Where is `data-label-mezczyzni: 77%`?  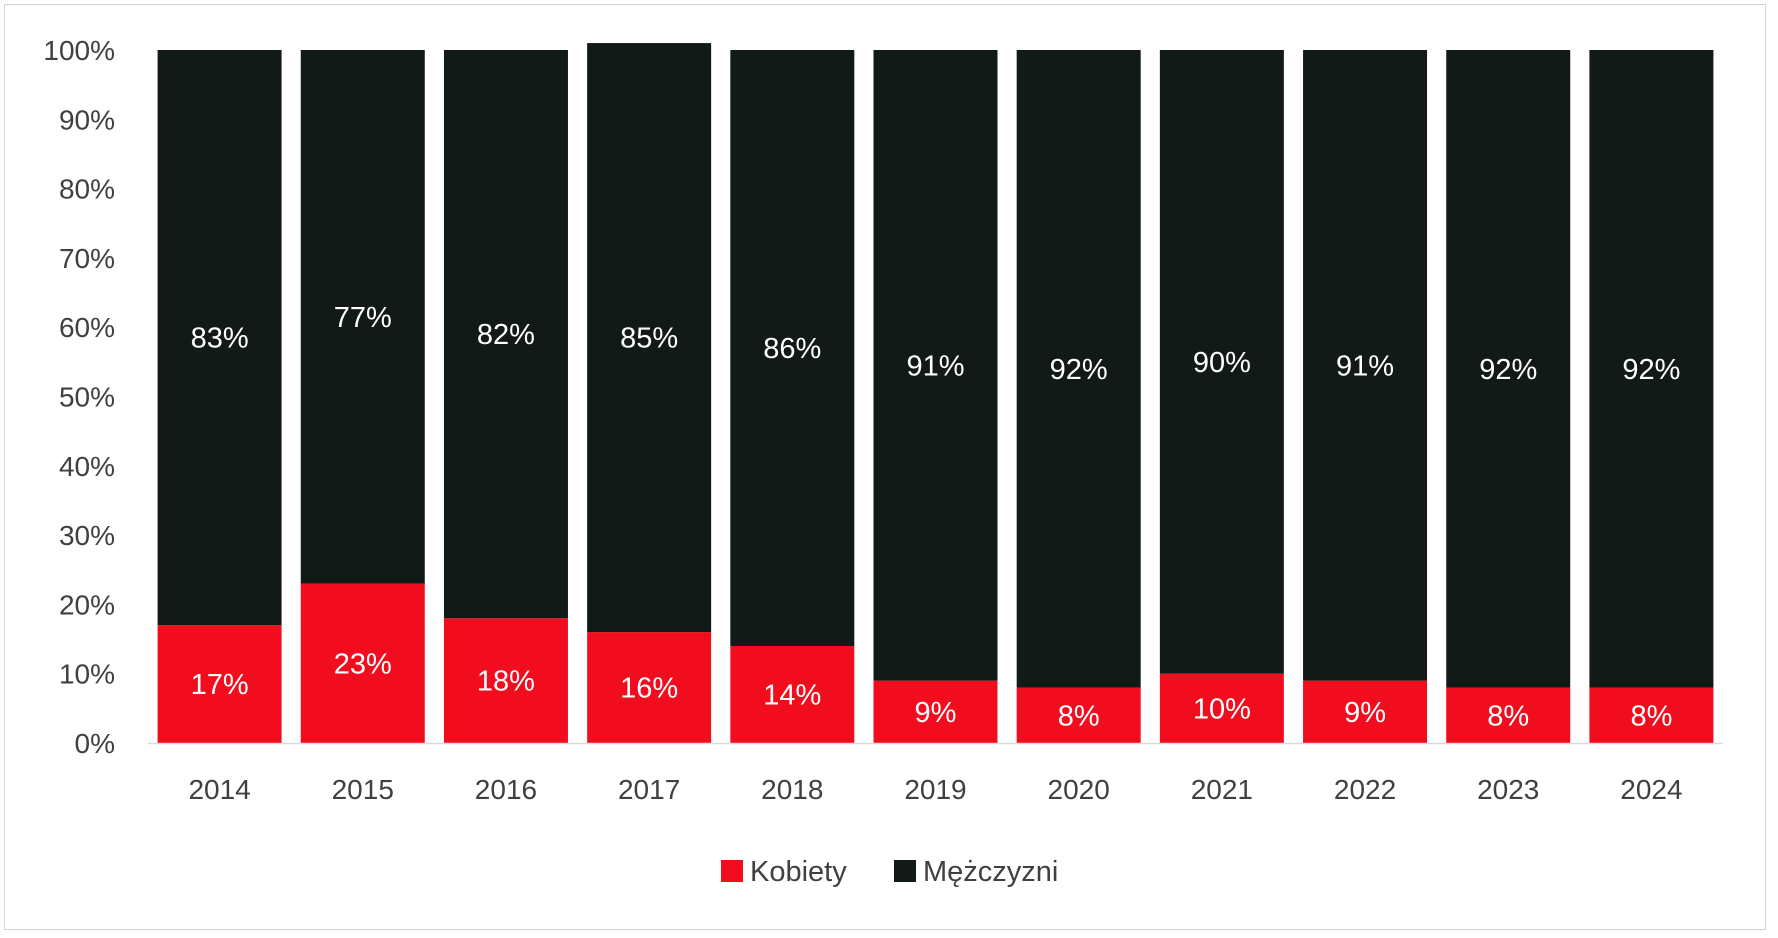 data-label-mezczyzni: 77% is located at coordinates (363, 318).